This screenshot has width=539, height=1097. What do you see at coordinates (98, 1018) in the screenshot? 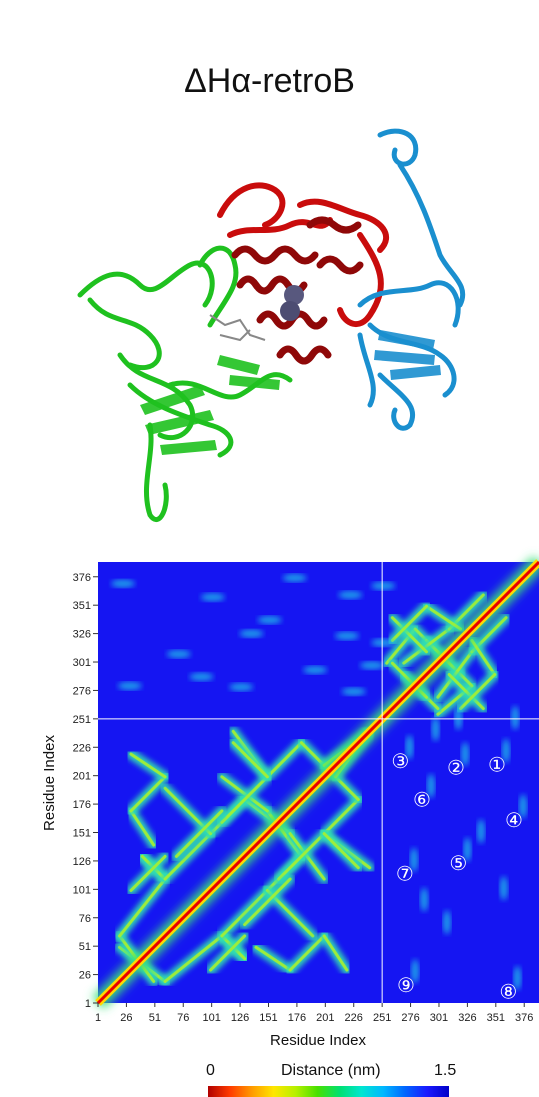
I see `x-tick-label: 1` at bounding box center [98, 1018].